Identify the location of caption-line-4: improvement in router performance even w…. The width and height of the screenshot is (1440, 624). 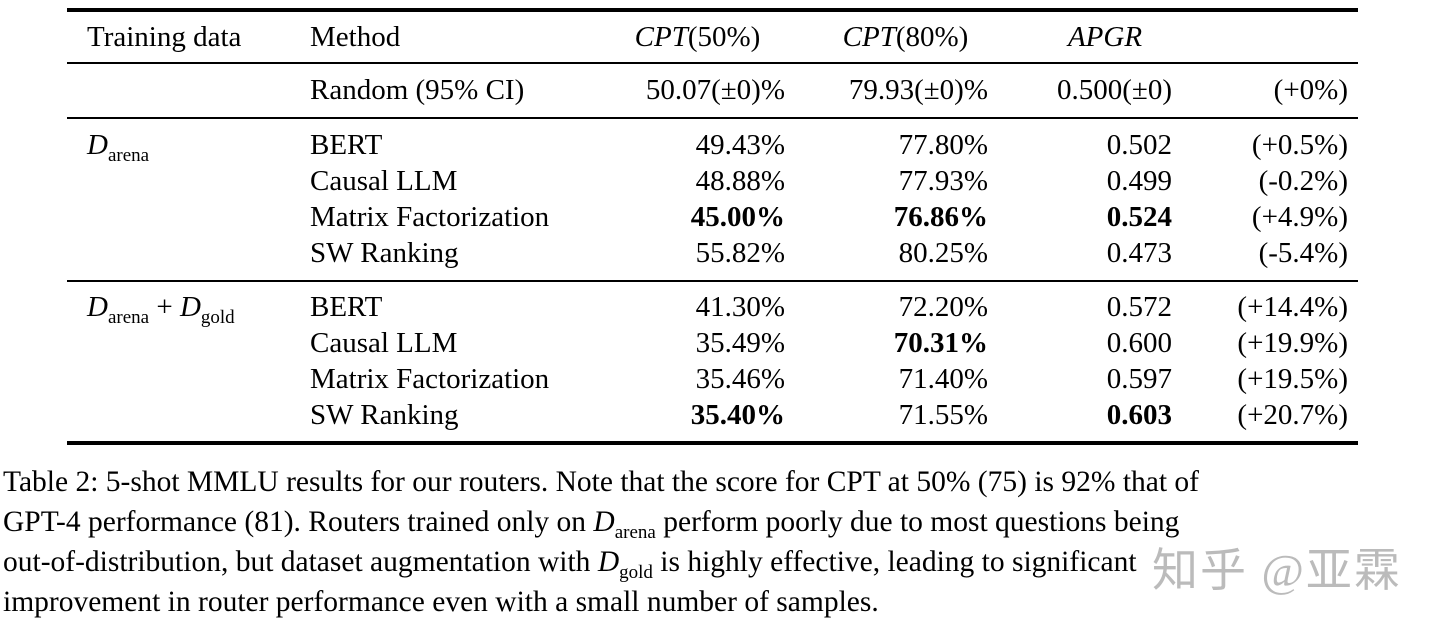
(441, 602).